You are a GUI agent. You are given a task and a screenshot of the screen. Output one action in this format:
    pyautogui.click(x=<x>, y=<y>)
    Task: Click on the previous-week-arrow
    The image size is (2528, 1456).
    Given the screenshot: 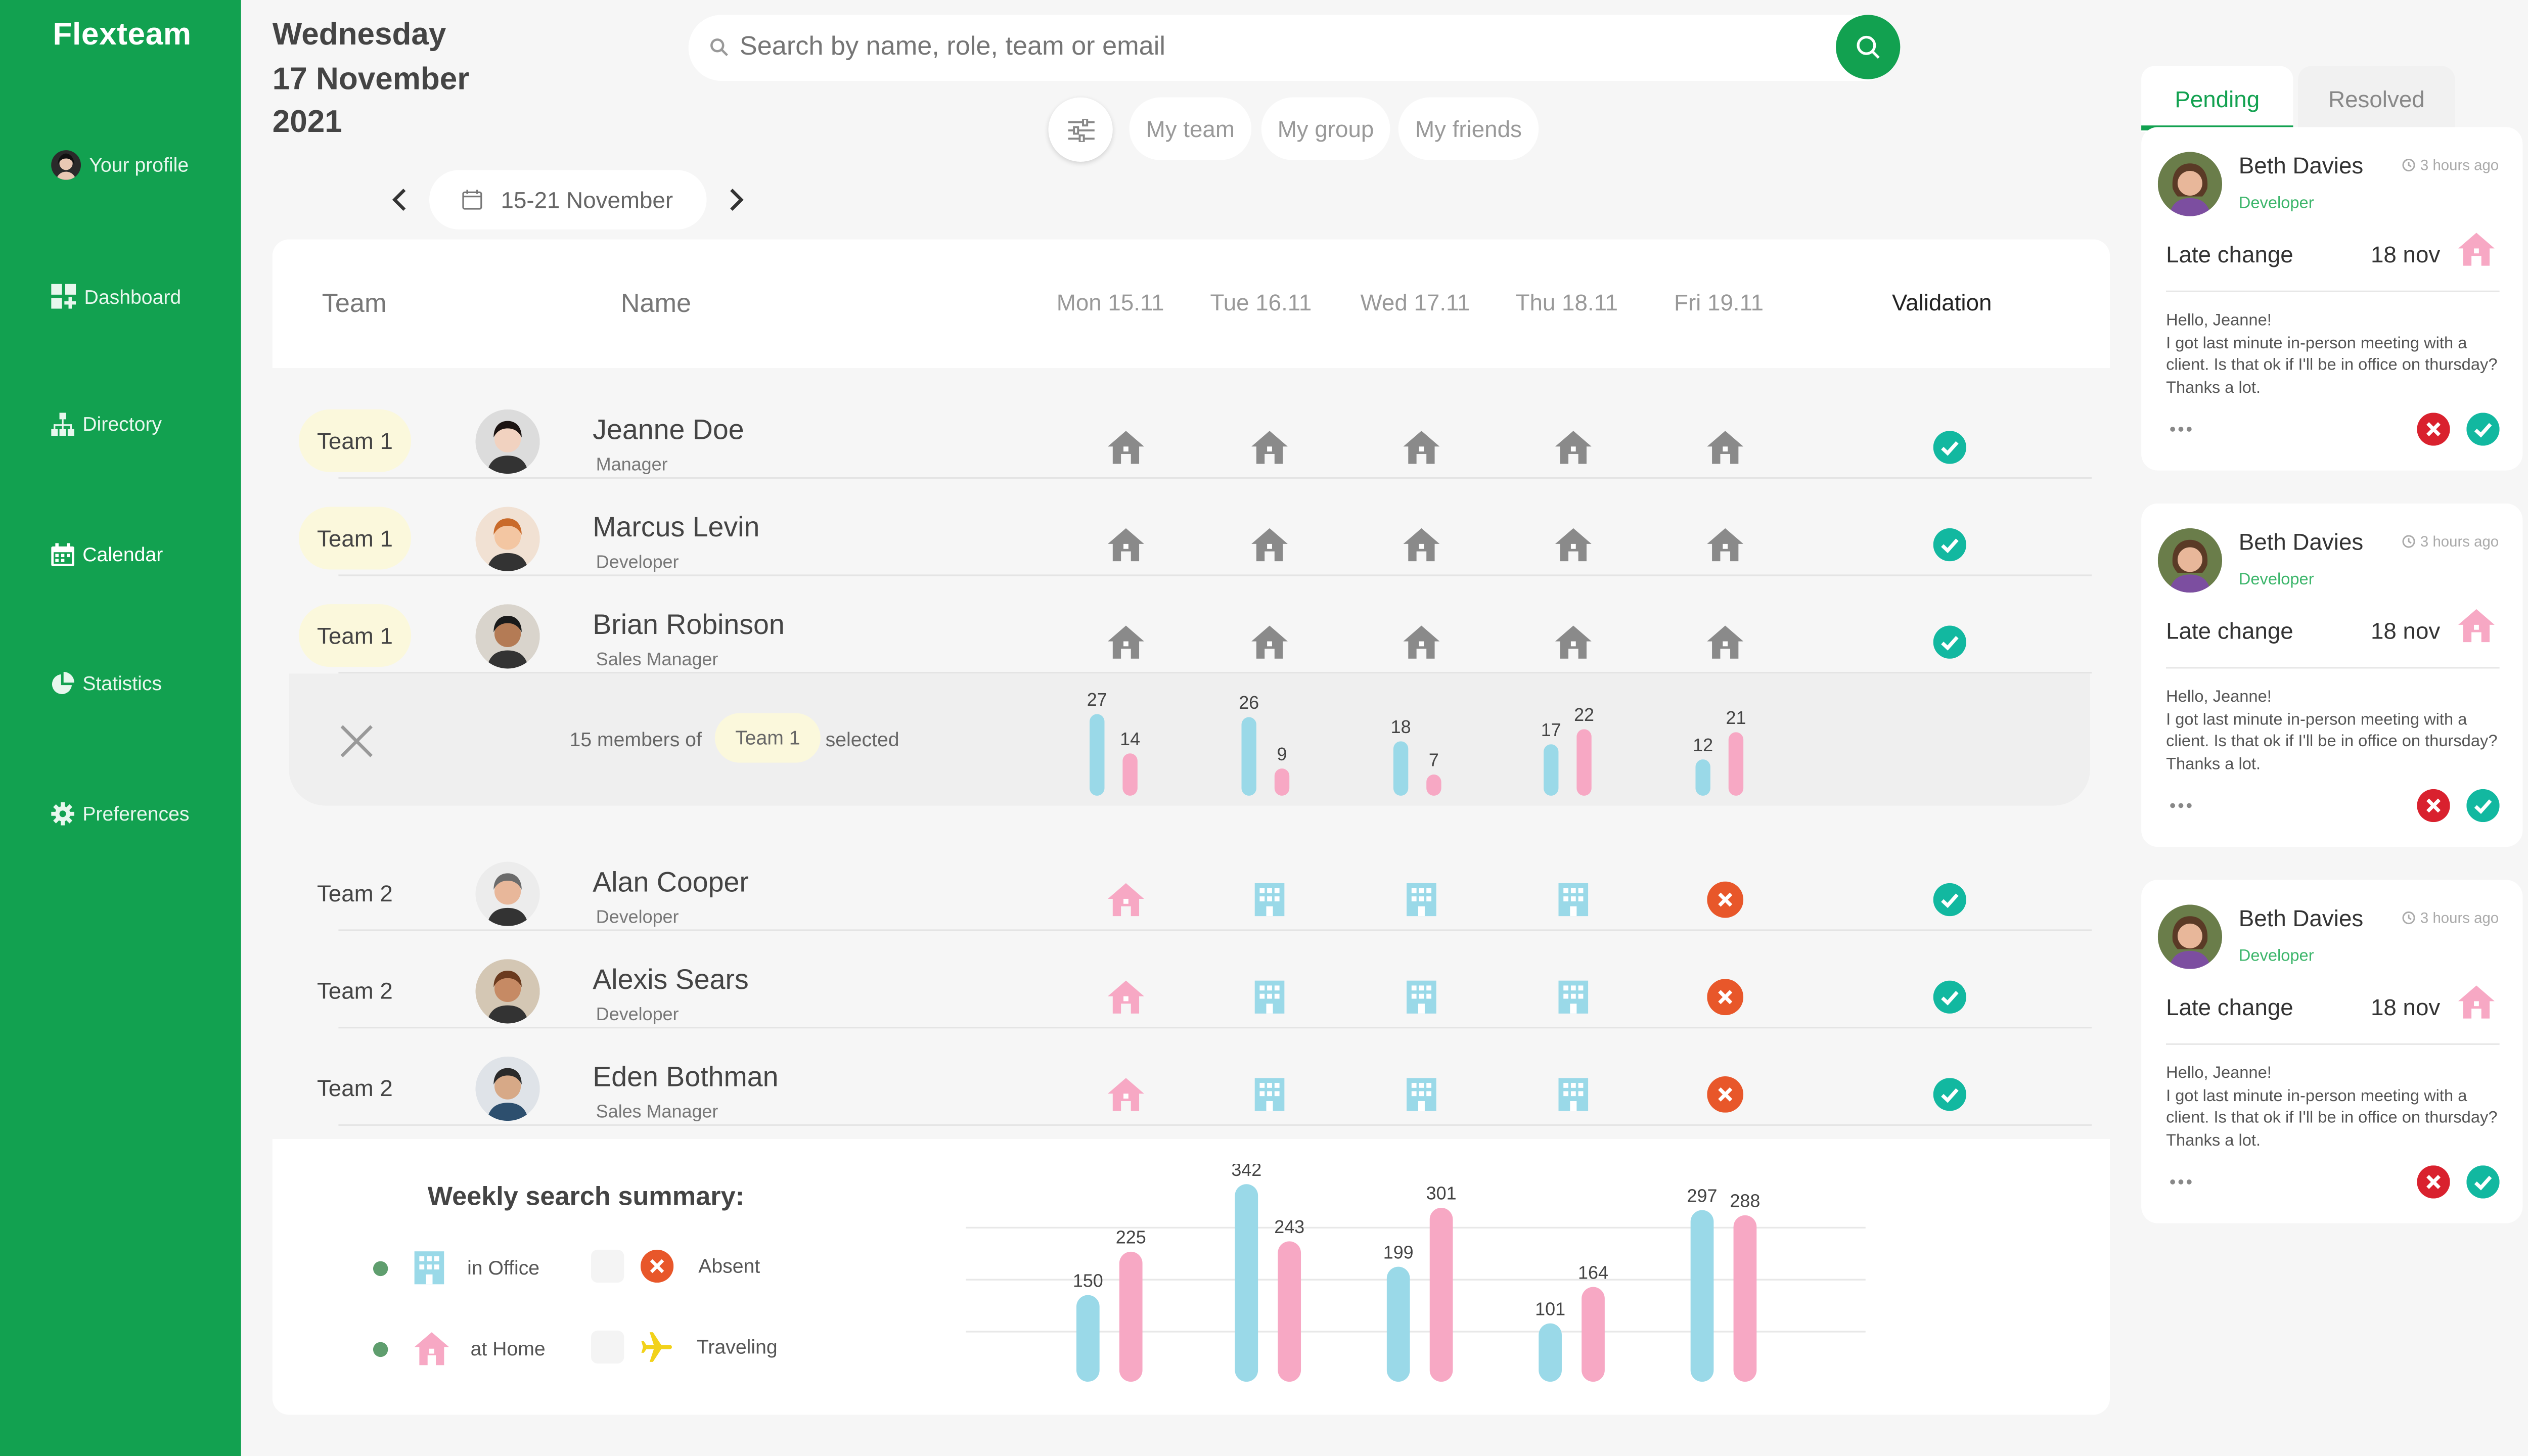 What is the action you would take?
    pyautogui.click(x=400, y=200)
    